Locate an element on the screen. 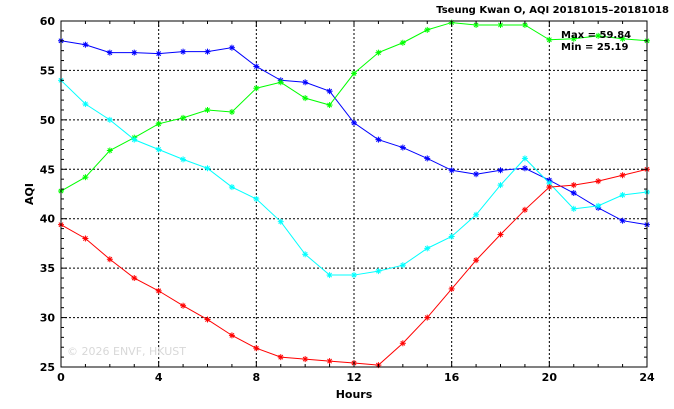 The image size is (674, 409). y-tick-label-55: 55 is located at coordinates (47, 70).